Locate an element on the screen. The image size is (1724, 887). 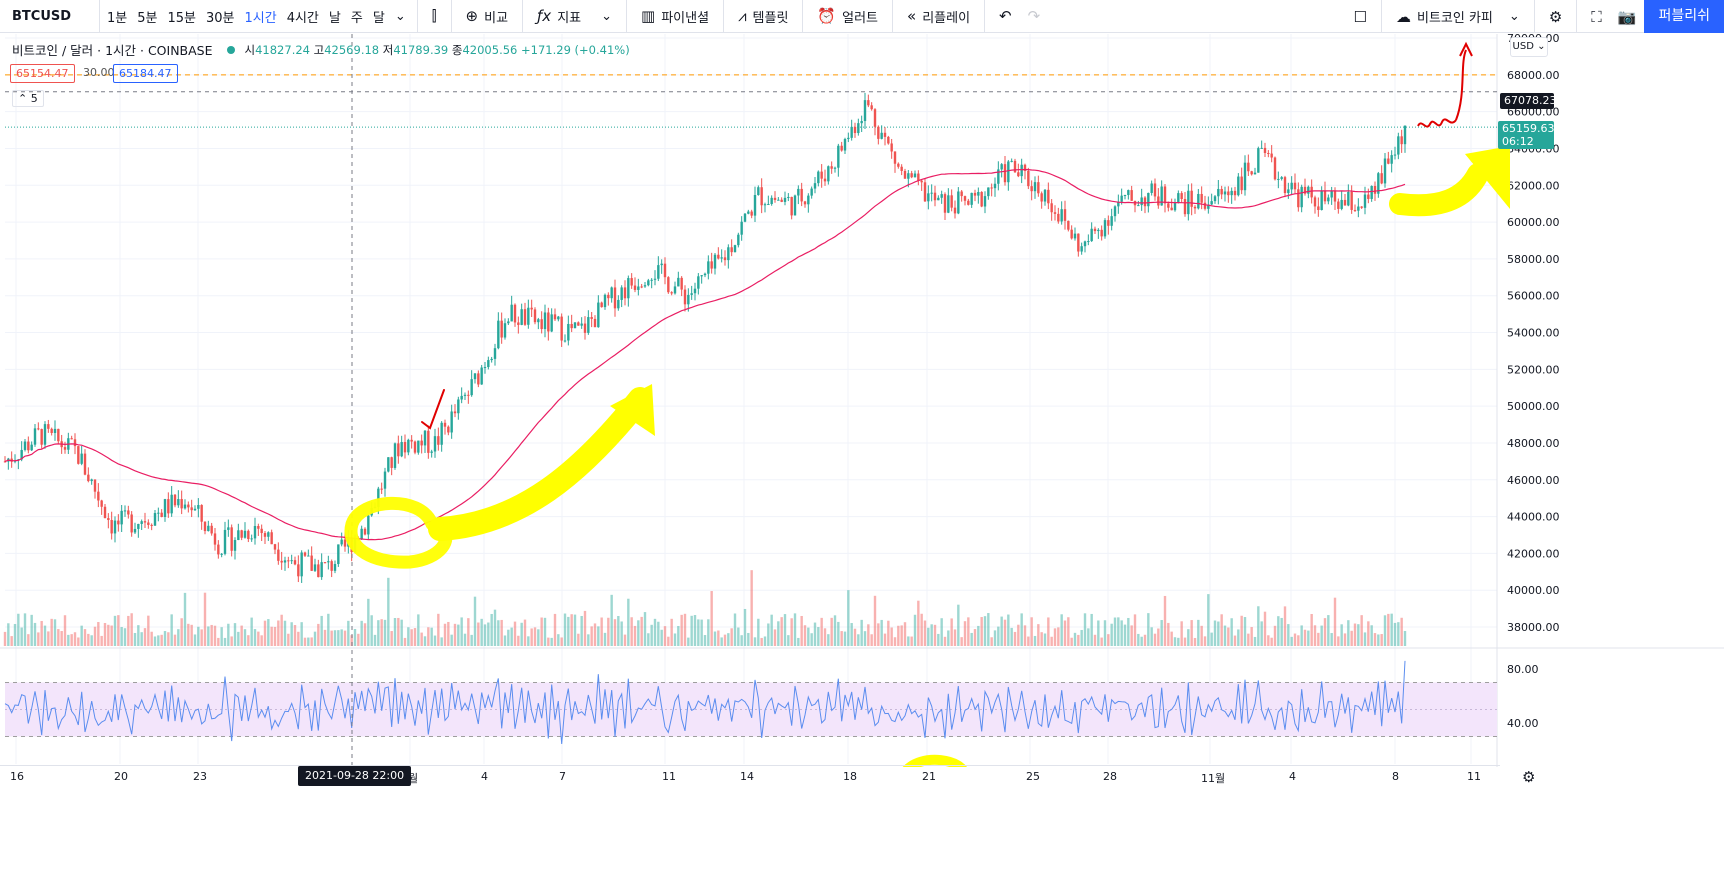
time-label: 21 is located at coordinates (929, 776).